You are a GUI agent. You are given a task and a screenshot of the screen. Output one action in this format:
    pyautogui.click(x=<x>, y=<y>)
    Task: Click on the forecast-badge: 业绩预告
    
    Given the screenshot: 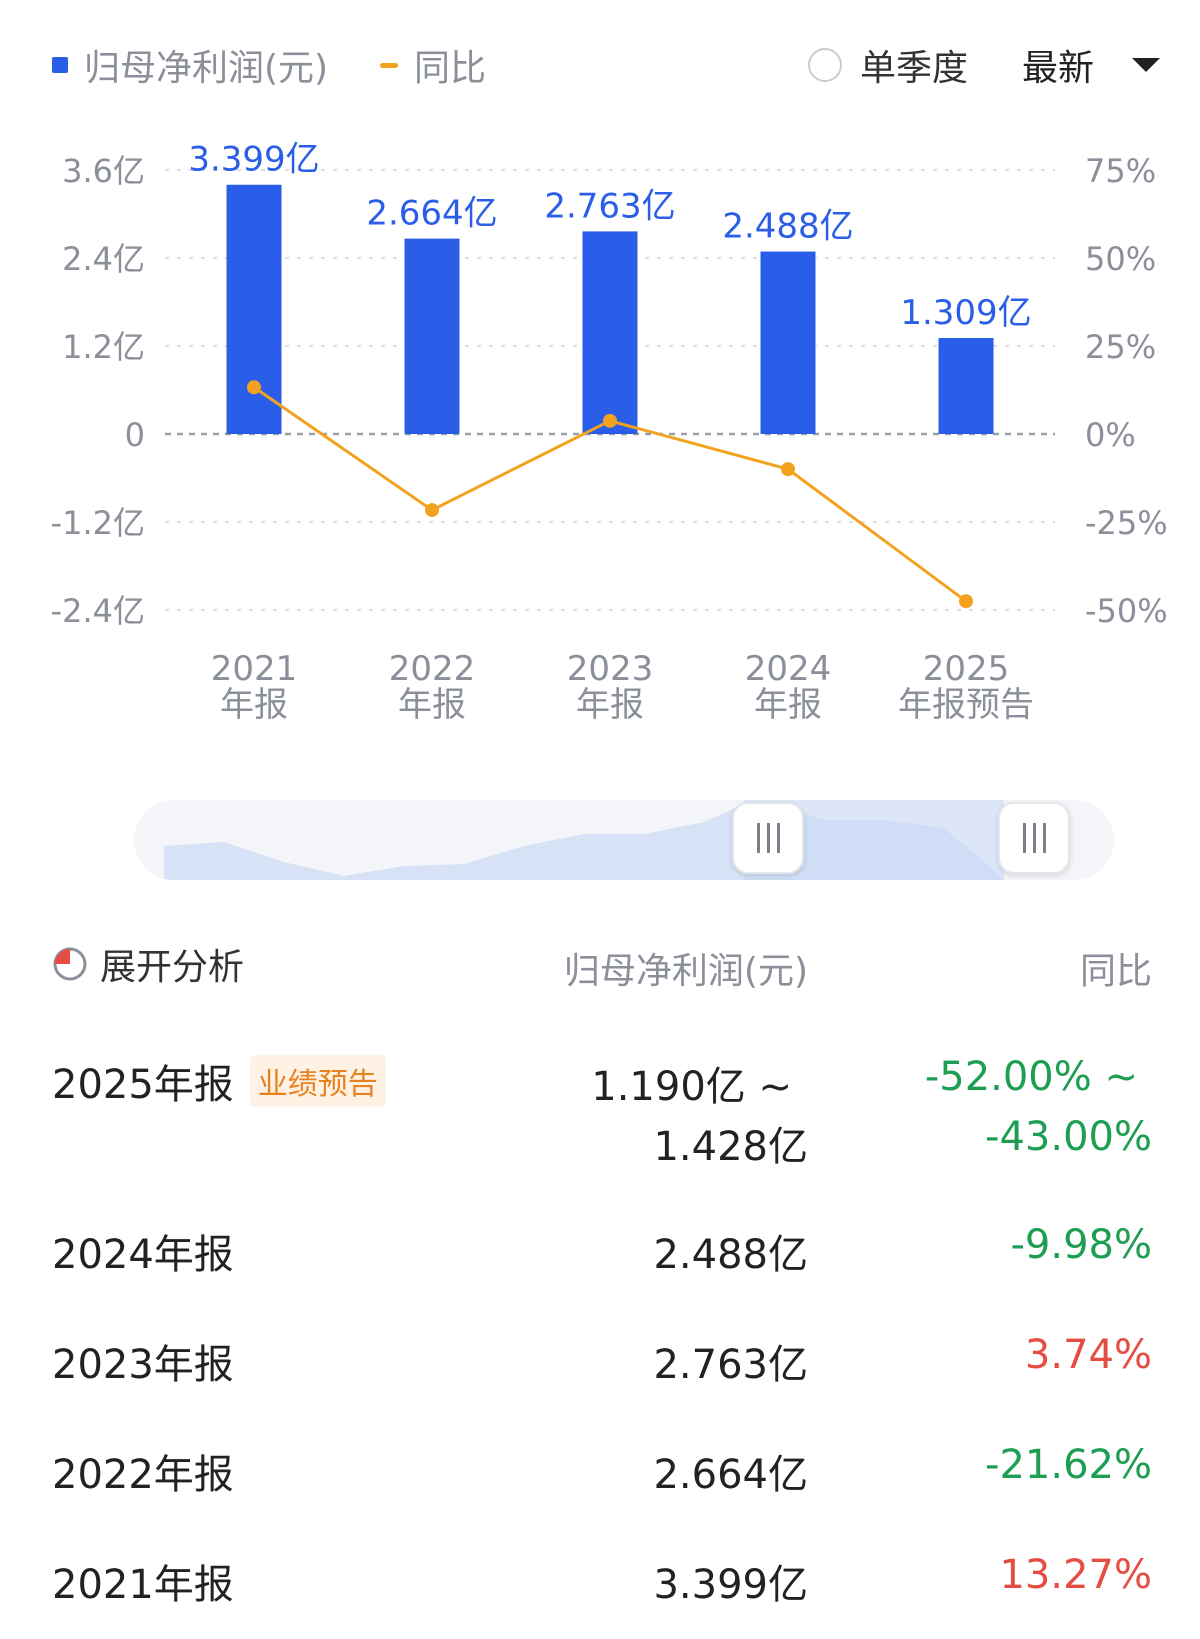 What is the action you would take?
    pyautogui.click(x=317, y=1081)
    